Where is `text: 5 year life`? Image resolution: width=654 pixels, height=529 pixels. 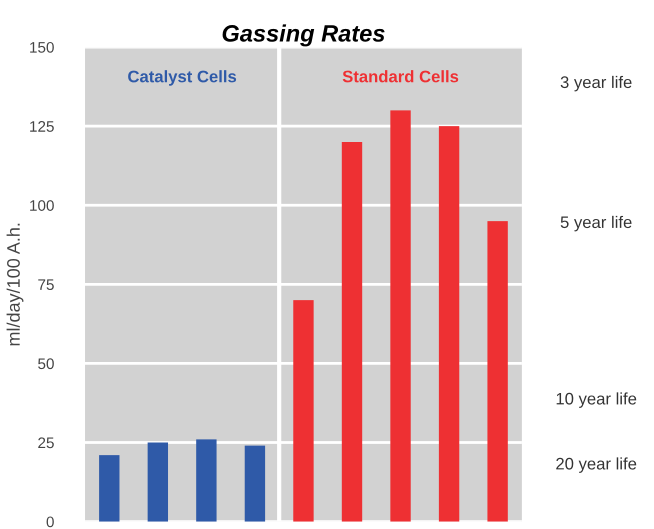
text: 5 year life is located at coordinates (596, 224).